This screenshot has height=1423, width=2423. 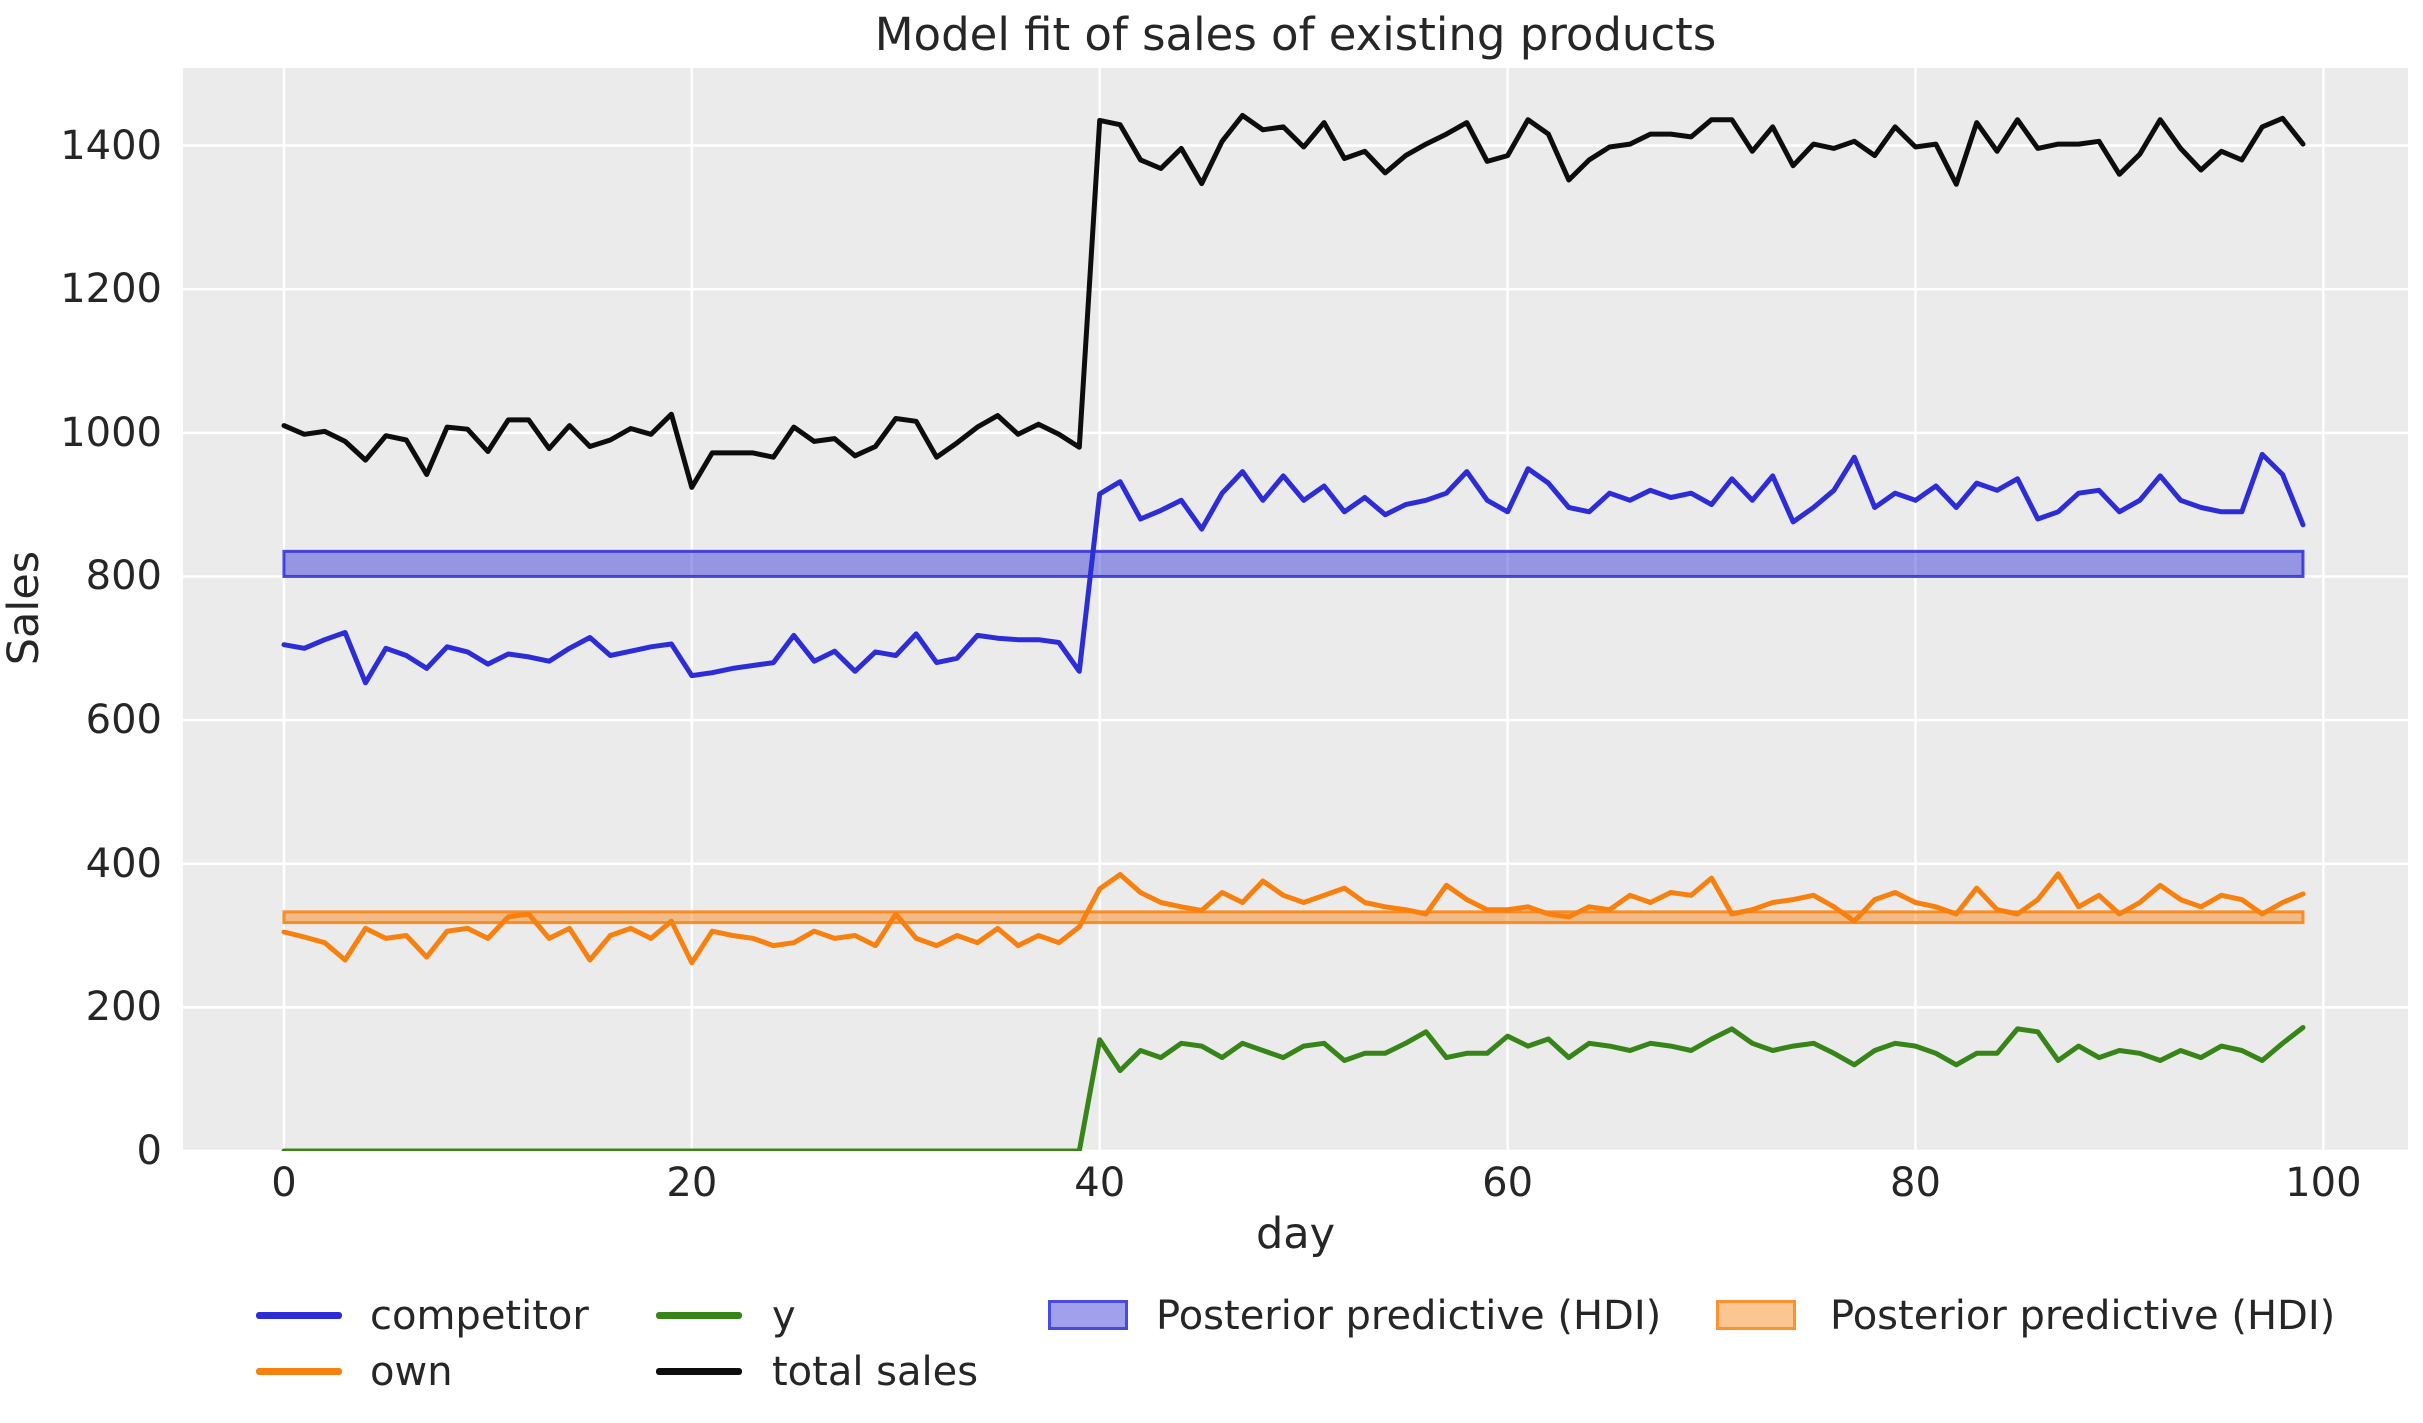 I want to click on x-tick-label-0: 0, so click(x=284, y=1183).